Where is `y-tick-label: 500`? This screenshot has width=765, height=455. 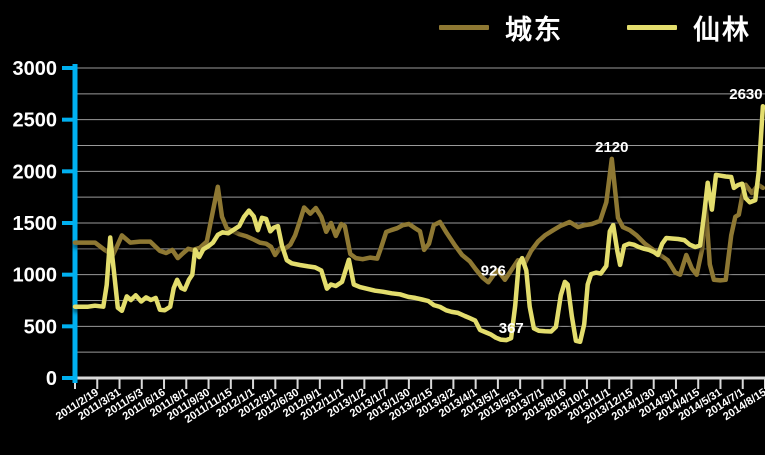 y-tick-label: 500 is located at coordinates (40, 327).